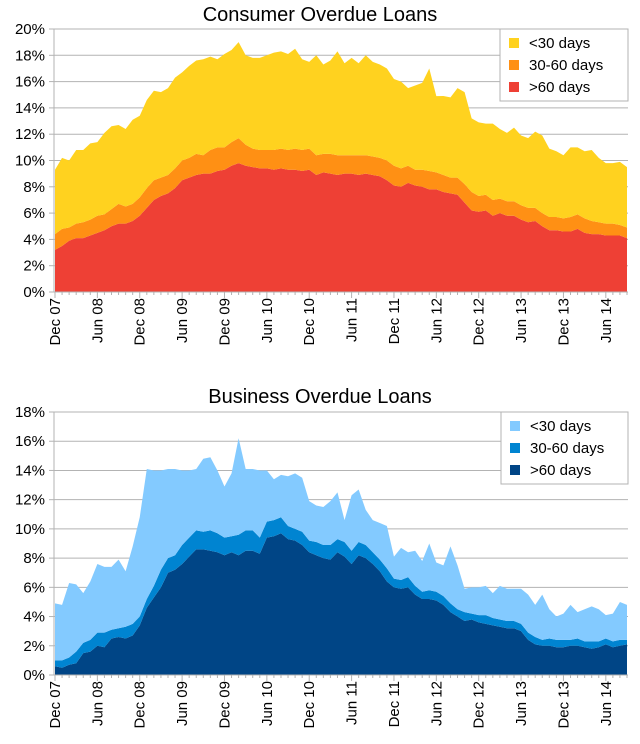 The image size is (640, 744). What do you see at coordinates (319, 397) in the screenshot?
I see `chart-title: Business Overdue Loans` at bounding box center [319, 397].